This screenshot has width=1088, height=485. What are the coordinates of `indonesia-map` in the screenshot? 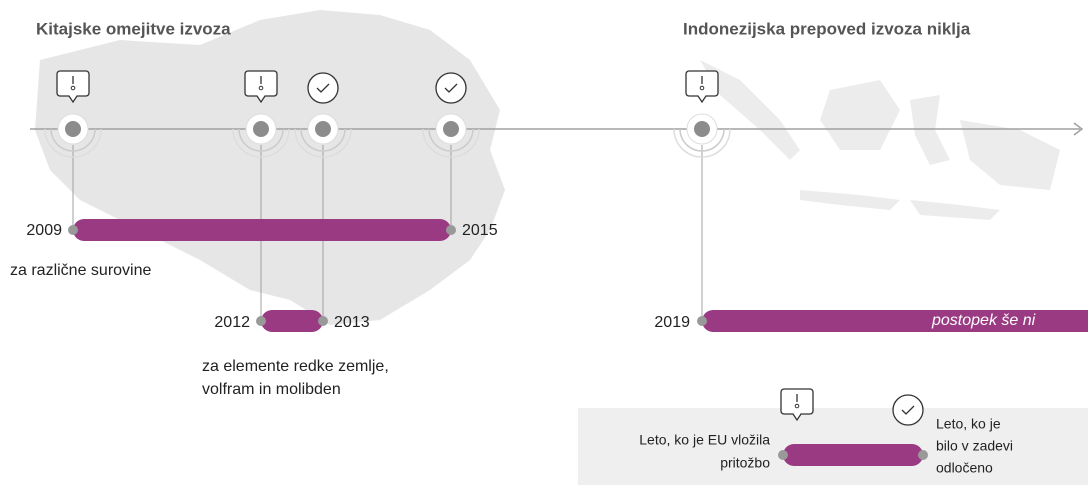 It's located at (880, 140).